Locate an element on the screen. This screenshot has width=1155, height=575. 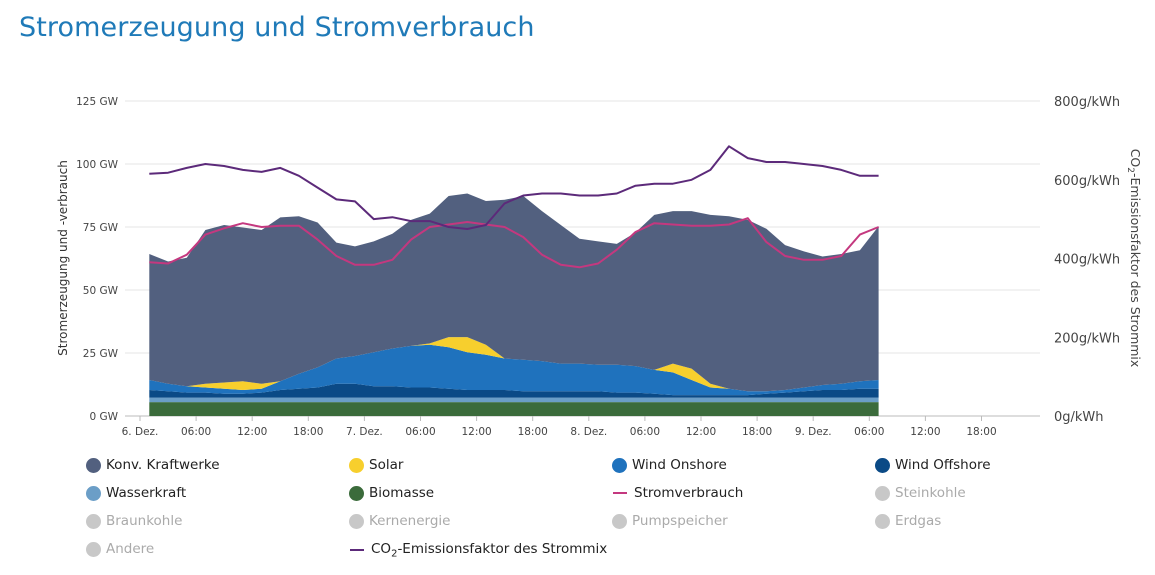
legend-label: Steinkohle is located at coordinates (930, 493).